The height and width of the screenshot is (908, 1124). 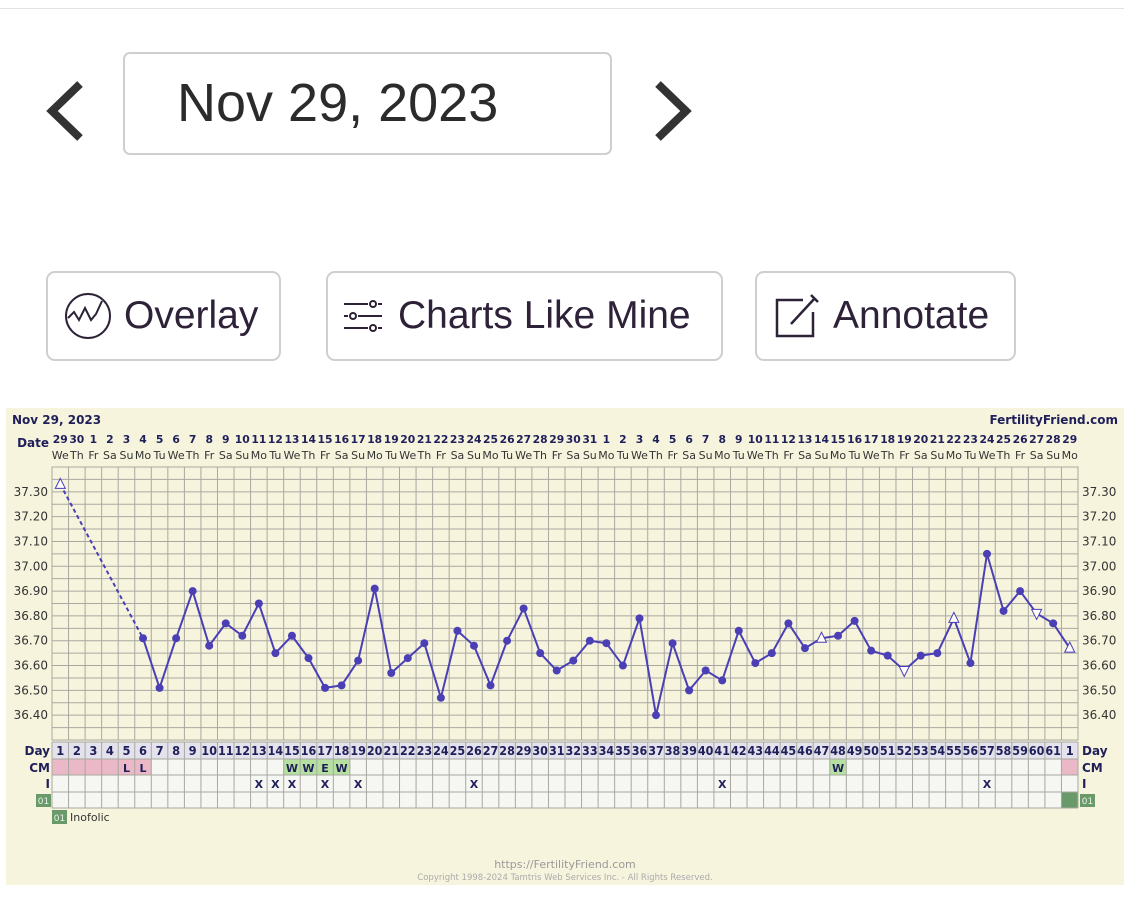 I want to click on annotate-label: Annotate, so click(x=911, y=315).